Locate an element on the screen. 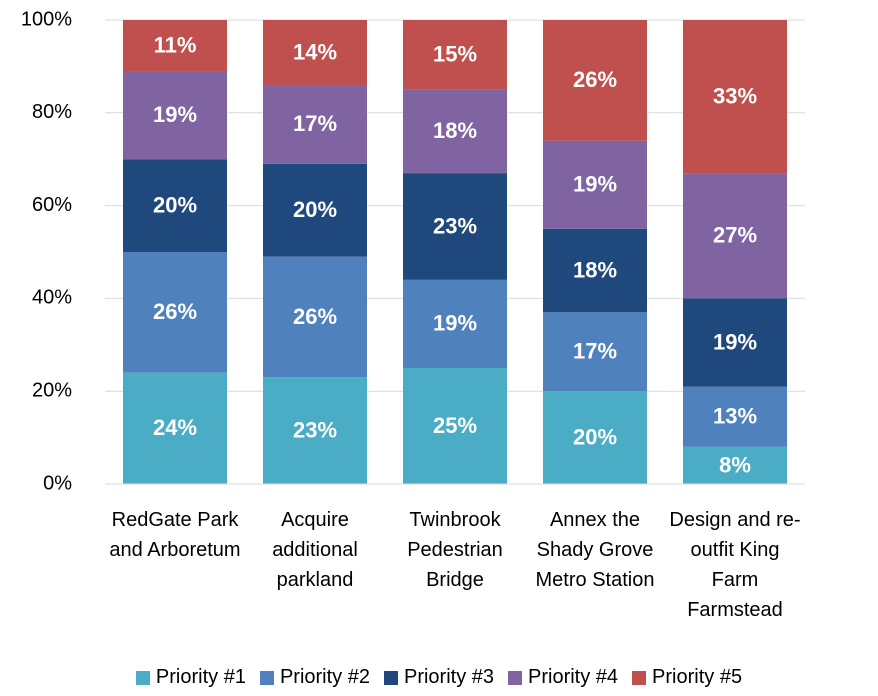 Image resolution: width=878 pixels, height=696 pixels. legend-label: Priority #5 is located at coordinates (697, 677).